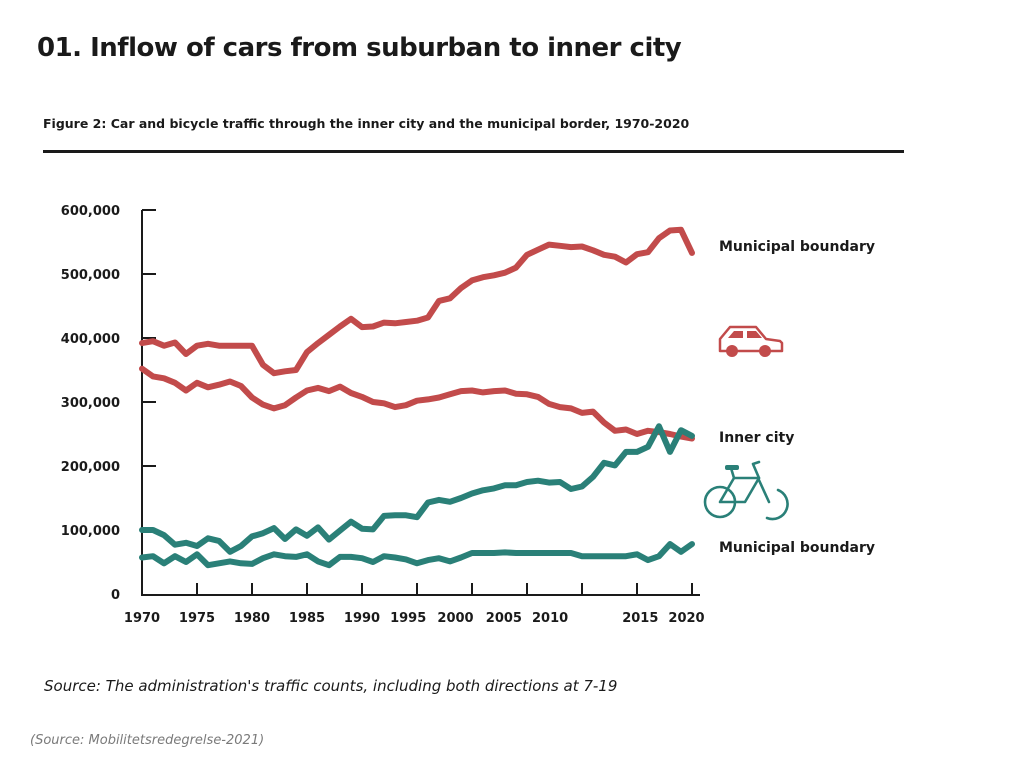  I want to click on x-tick-label: 2000, so click(455, 618).